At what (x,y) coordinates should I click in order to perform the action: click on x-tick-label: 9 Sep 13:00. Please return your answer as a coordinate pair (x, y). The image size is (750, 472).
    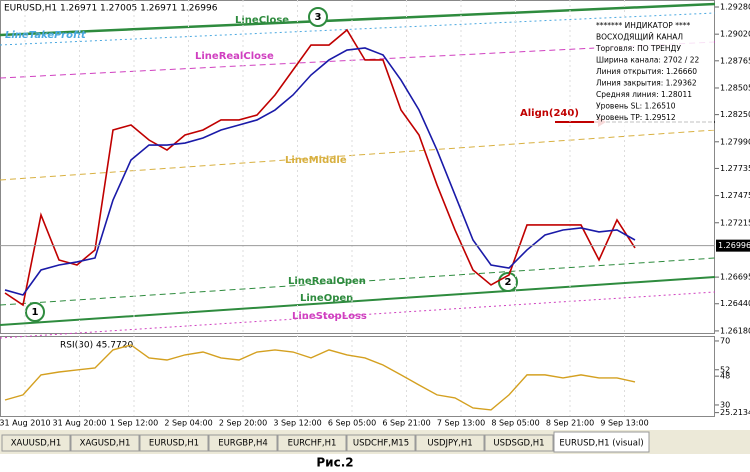
    Looking at the image, I should click on (624, 423).